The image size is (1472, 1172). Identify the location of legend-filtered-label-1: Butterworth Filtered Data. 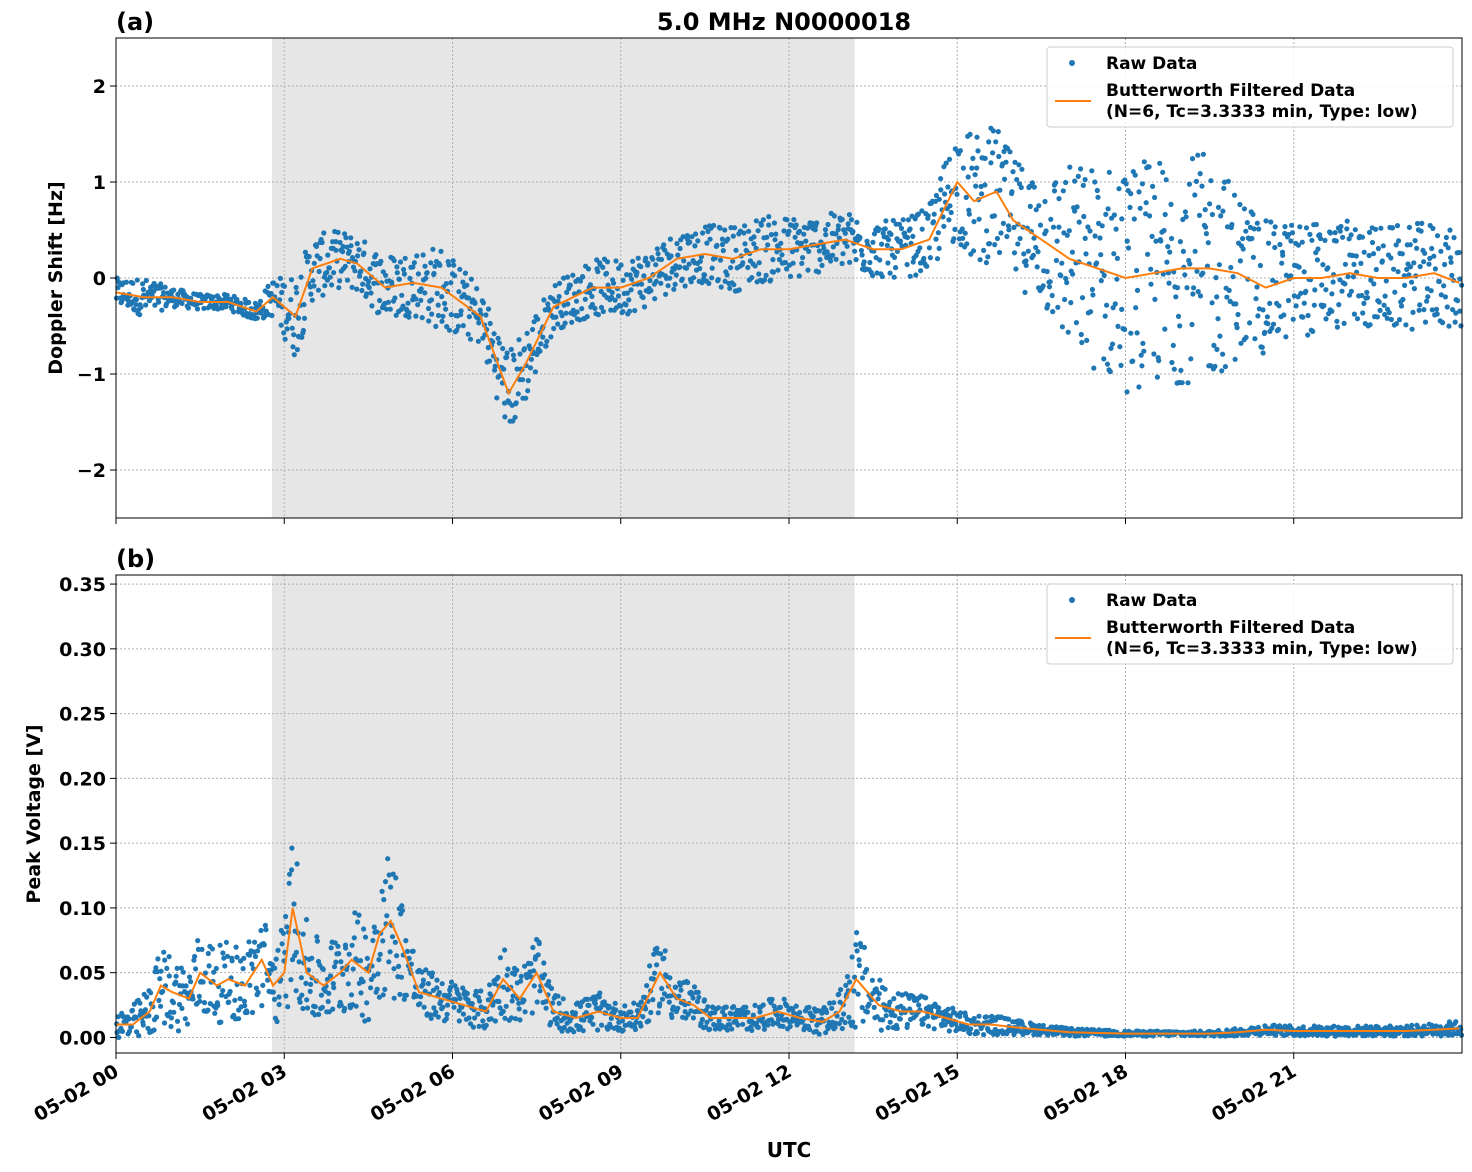
(1230, 91).